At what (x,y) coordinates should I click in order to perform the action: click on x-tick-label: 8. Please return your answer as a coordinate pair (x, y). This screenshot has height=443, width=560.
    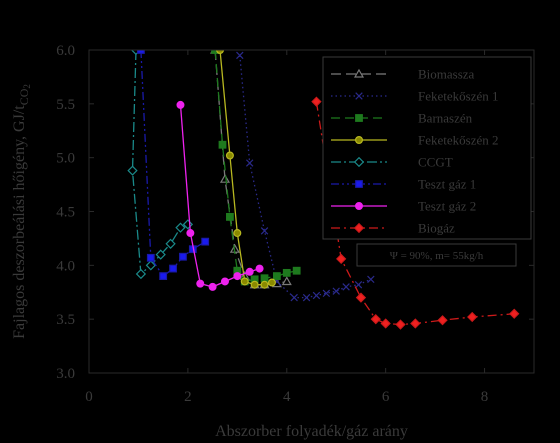
    Looking at the image, I should click on (485, 397).